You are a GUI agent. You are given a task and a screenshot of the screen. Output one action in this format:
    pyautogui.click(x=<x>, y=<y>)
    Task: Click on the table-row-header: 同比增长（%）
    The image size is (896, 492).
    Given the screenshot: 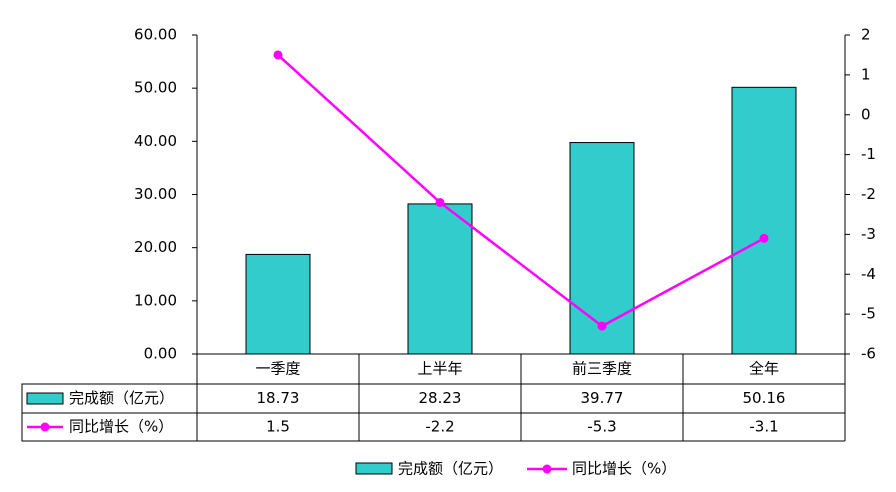 What is the action you would take?
    pyautogui.click(x=121, y=427)
    